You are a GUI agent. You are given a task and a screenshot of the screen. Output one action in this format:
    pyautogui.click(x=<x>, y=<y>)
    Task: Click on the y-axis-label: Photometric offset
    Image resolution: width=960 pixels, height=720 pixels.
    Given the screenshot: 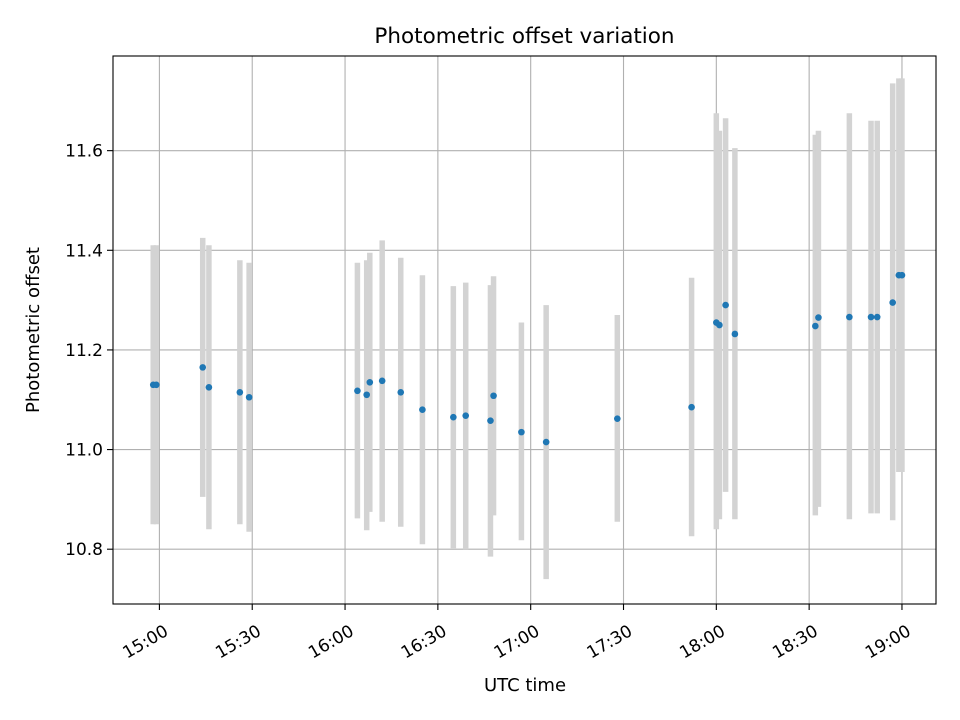 What is the action you would take?
    pyautogui.click(x=33, y=330)
    